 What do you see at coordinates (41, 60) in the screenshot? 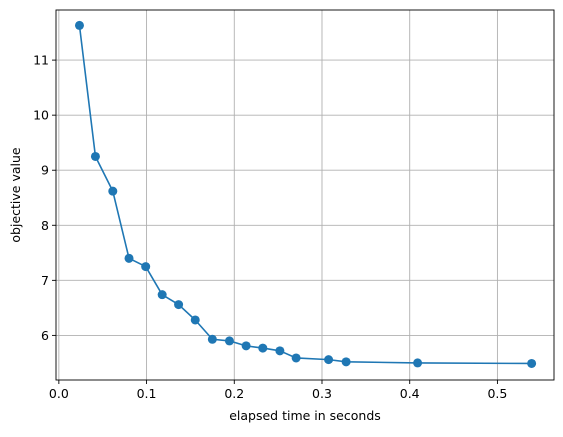
I see `y-tick-label: 11` at bounding box center [41, 60].